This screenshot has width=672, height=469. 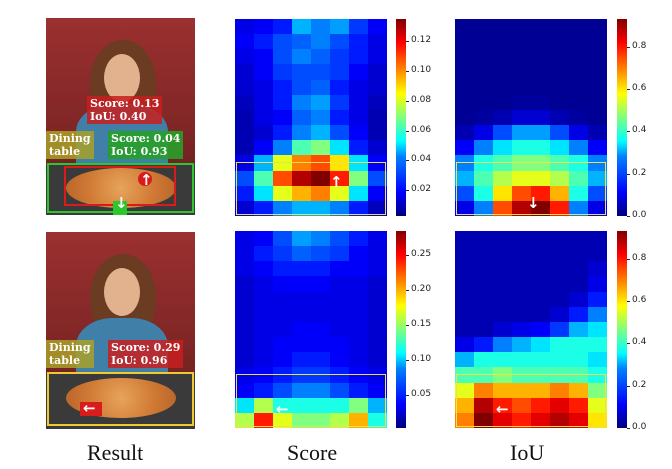 I want to click on colorbar-tick-label: 0.20, so click(x=421, y=288).